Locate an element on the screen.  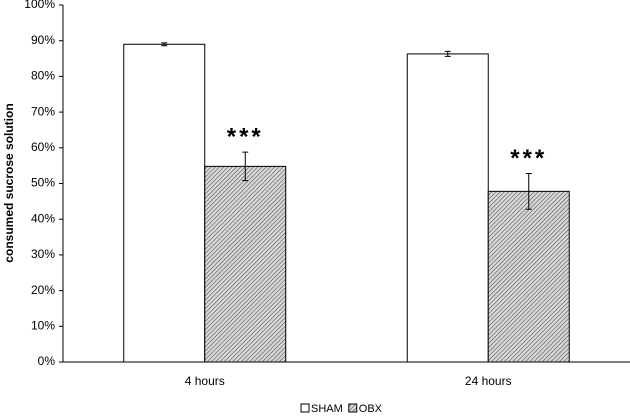
y-tick-label: 50% is located at coordinates (43, 183).